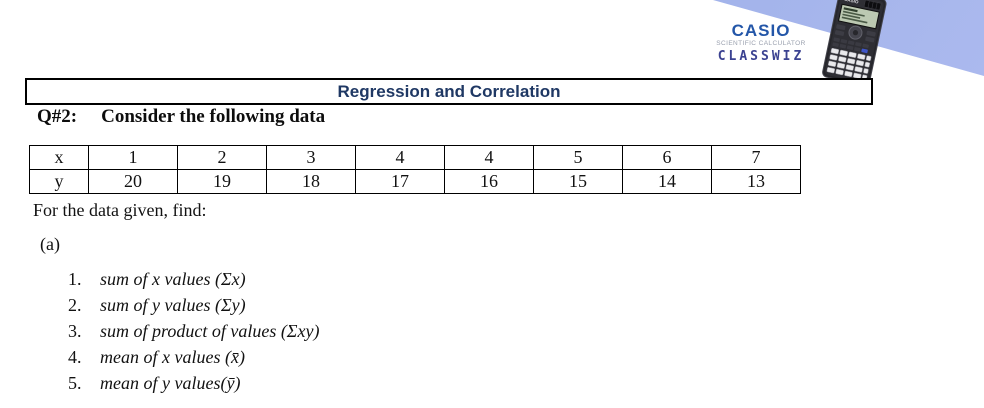  What do you see at coordinates (449, 91) in the screenshot?
I see `page-title: Regression and Correlation` at bounding box center [449, 91].